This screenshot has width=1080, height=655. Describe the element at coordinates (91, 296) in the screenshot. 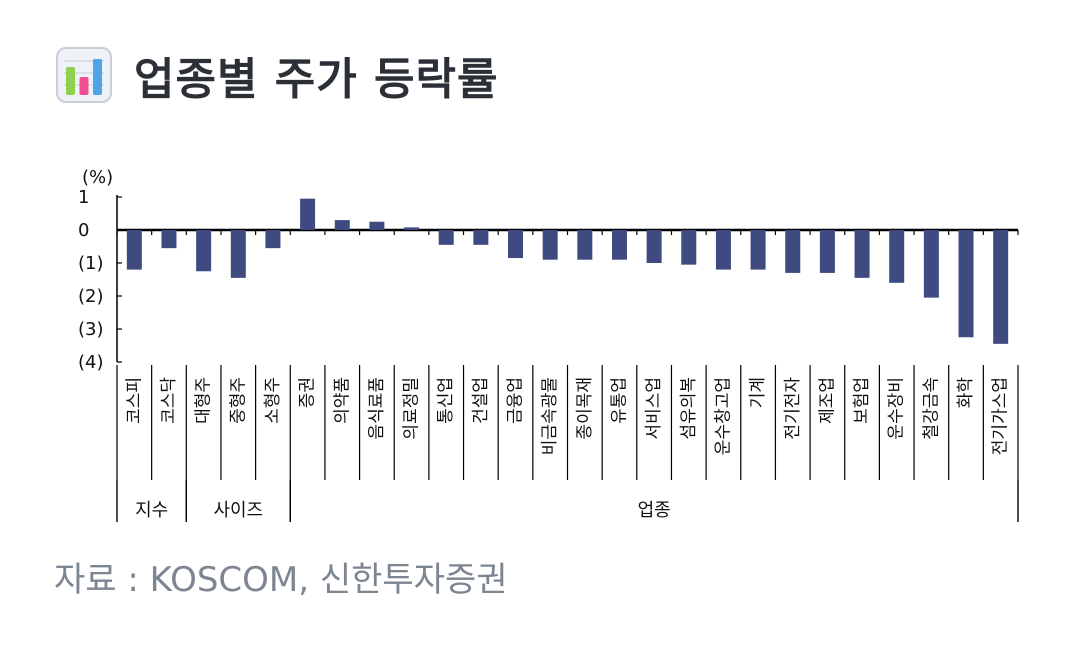

I see `y-tick-label: (2)` at that location.